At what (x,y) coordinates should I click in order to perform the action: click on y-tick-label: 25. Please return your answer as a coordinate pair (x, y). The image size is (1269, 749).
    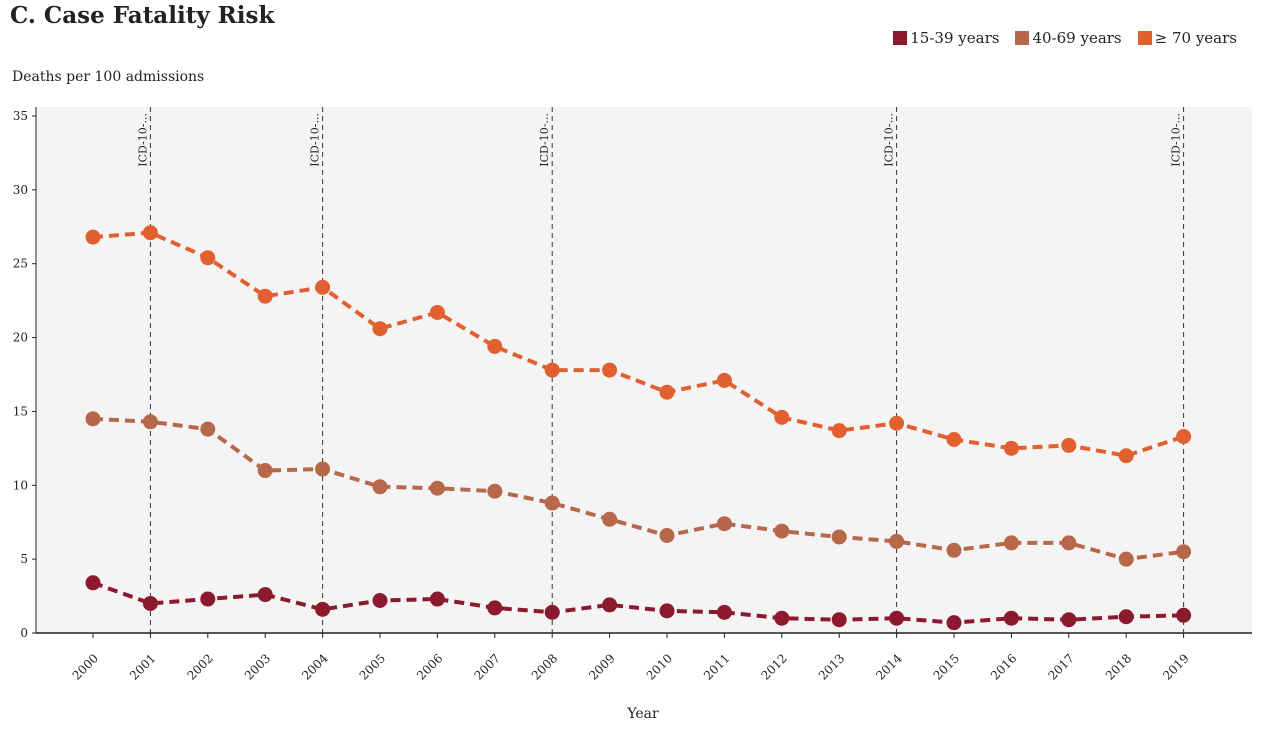
    Looking at the image, I should click on (20, 264).